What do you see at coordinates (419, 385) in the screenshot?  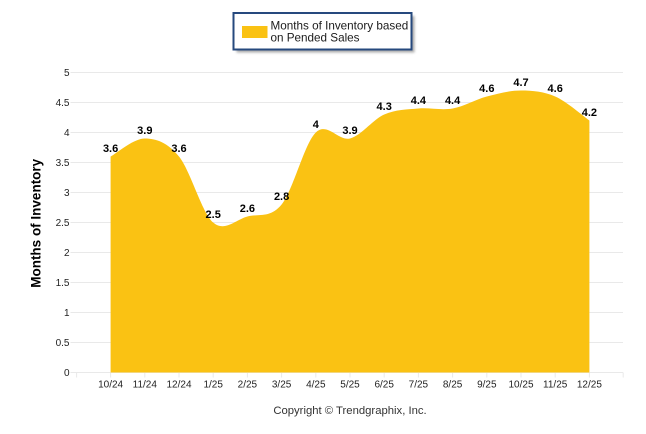 I see `svg-text: 7/25` at bounding box center [419, 385].